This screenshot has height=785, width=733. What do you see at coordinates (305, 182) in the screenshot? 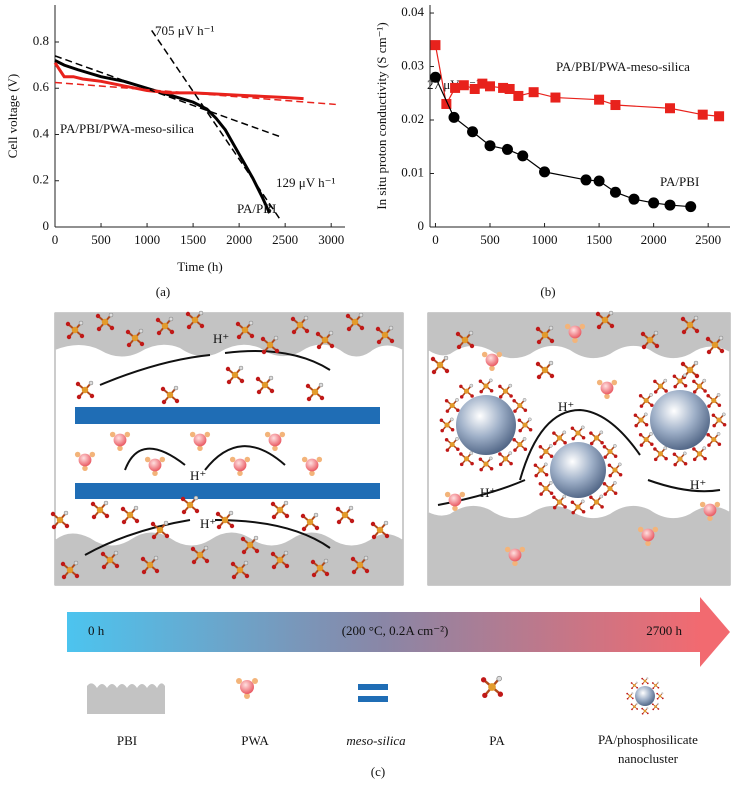
I see `series-label: 129 μV h⁻¹` at bounding box center [305, 182].